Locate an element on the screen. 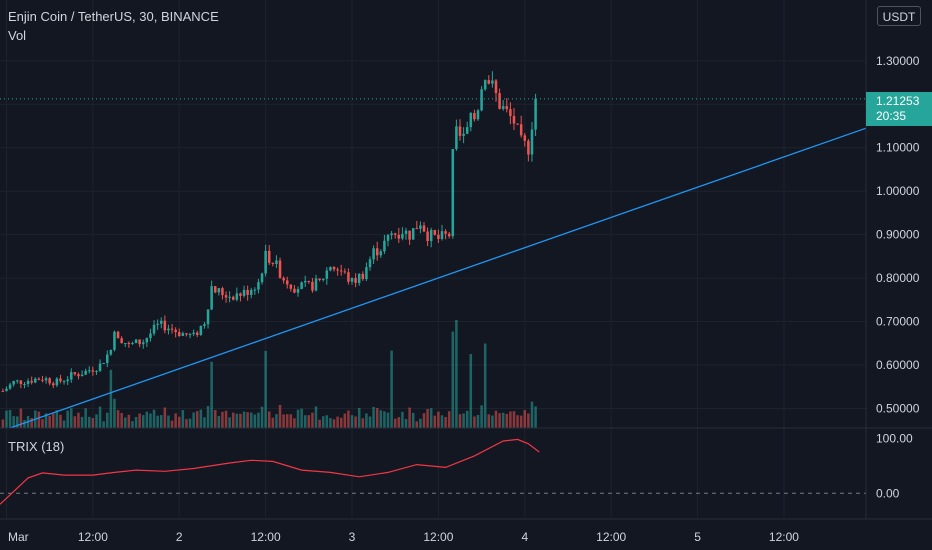  y-tick-label: 0.90000 is located at coordinates (898, 235).